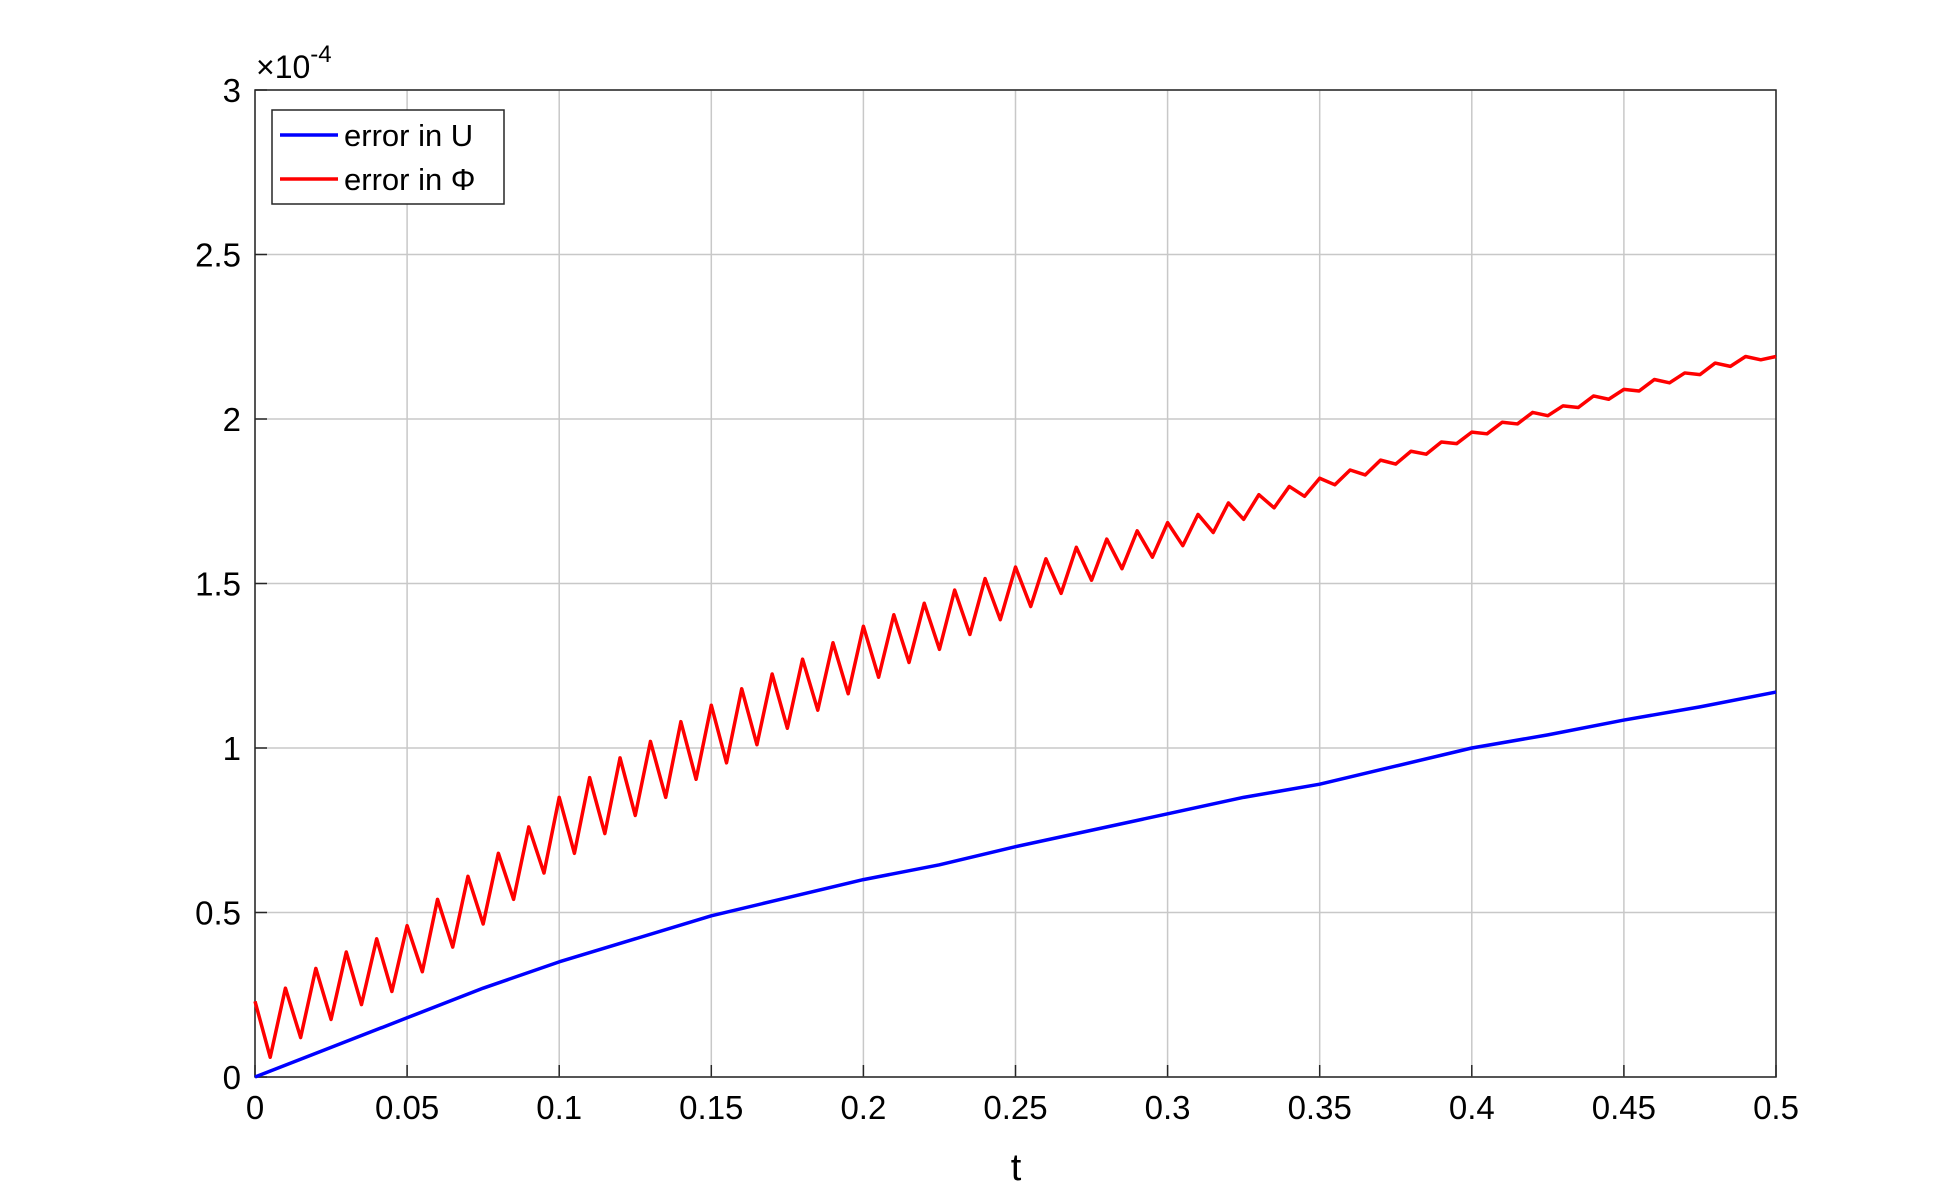  I want to click on y-tick-label: 0, so click(232, 1077).